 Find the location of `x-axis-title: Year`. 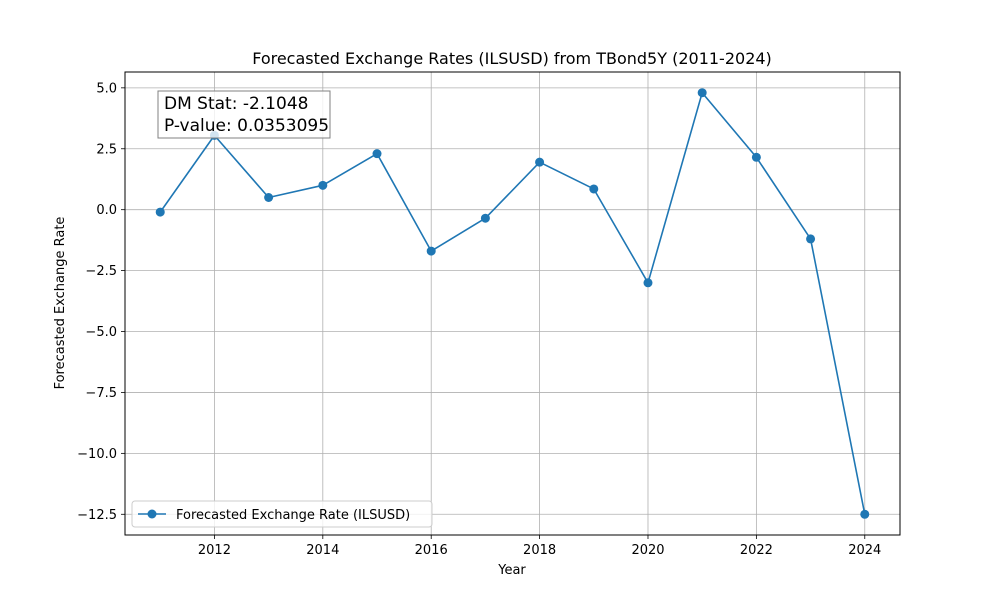

x-axis-title: Year is located at coordinates (511, 570).